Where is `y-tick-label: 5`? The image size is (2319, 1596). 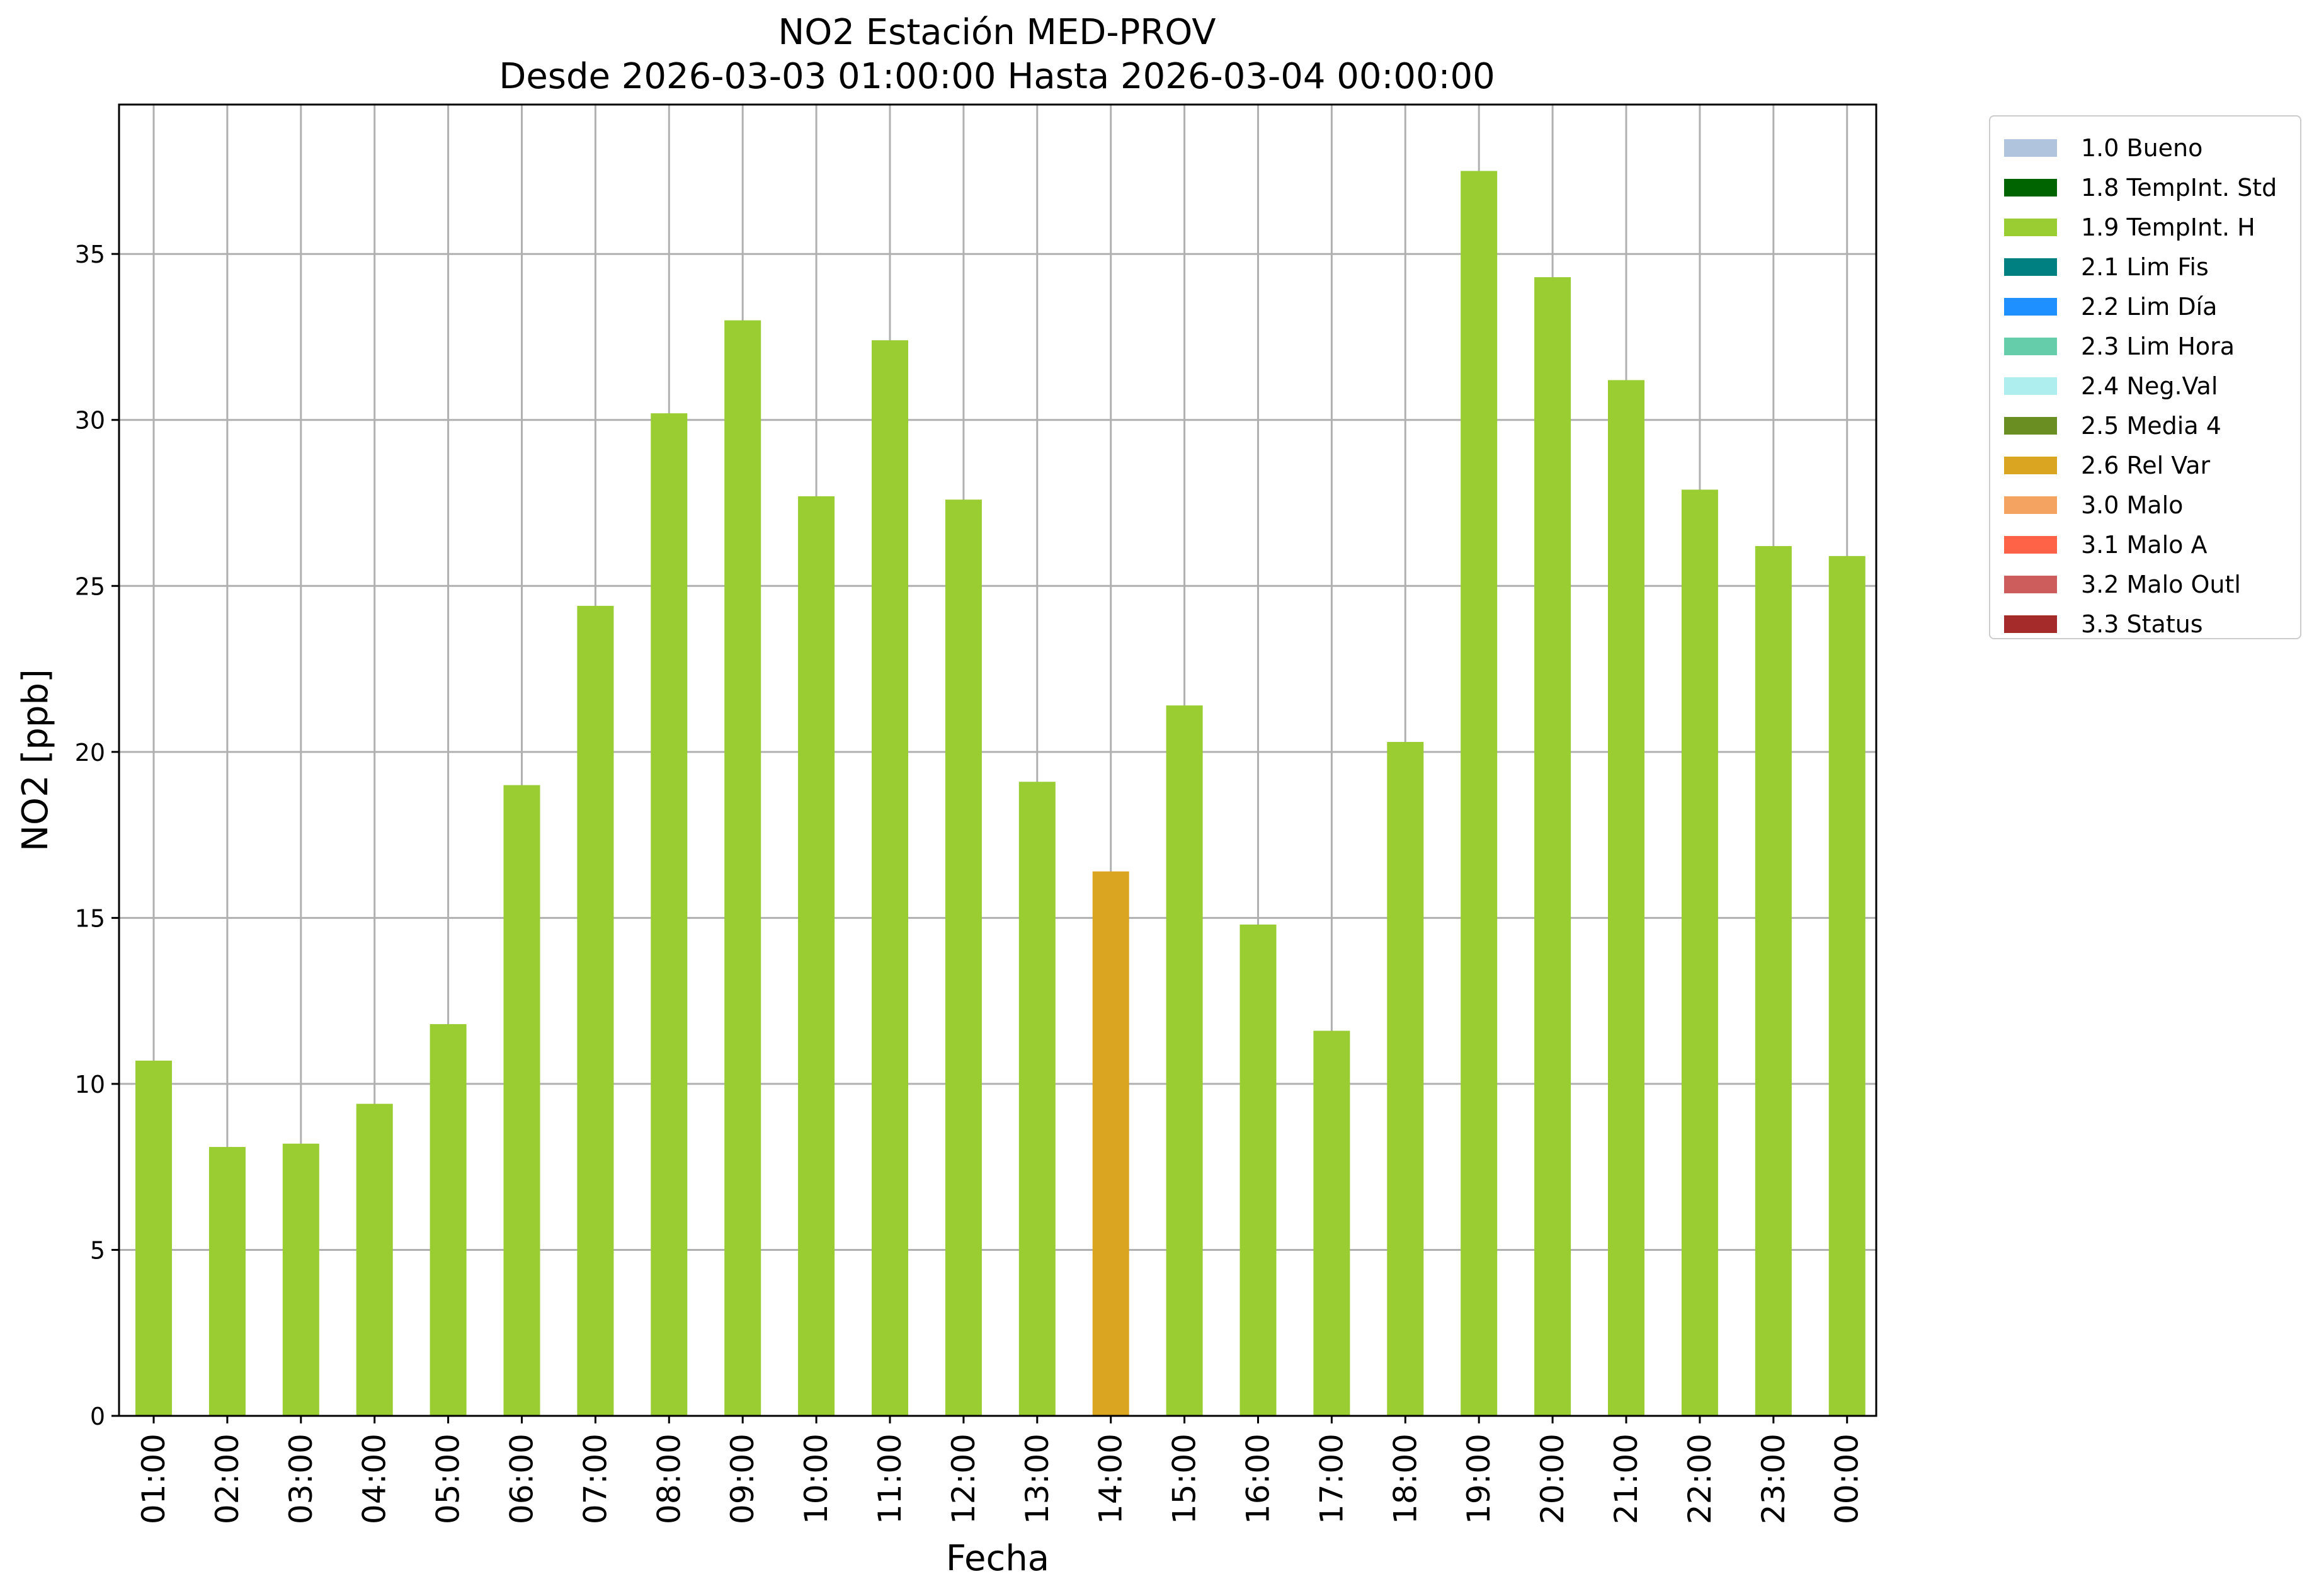 y-tick-label: 5 is located at coordinates (97, 1250).